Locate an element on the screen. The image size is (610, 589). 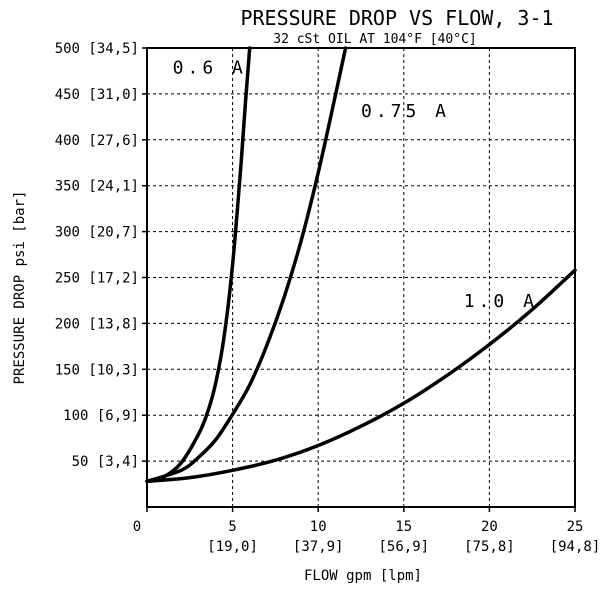
x-tick-sublabel: [37,9] is located at coordinates (318, 547).